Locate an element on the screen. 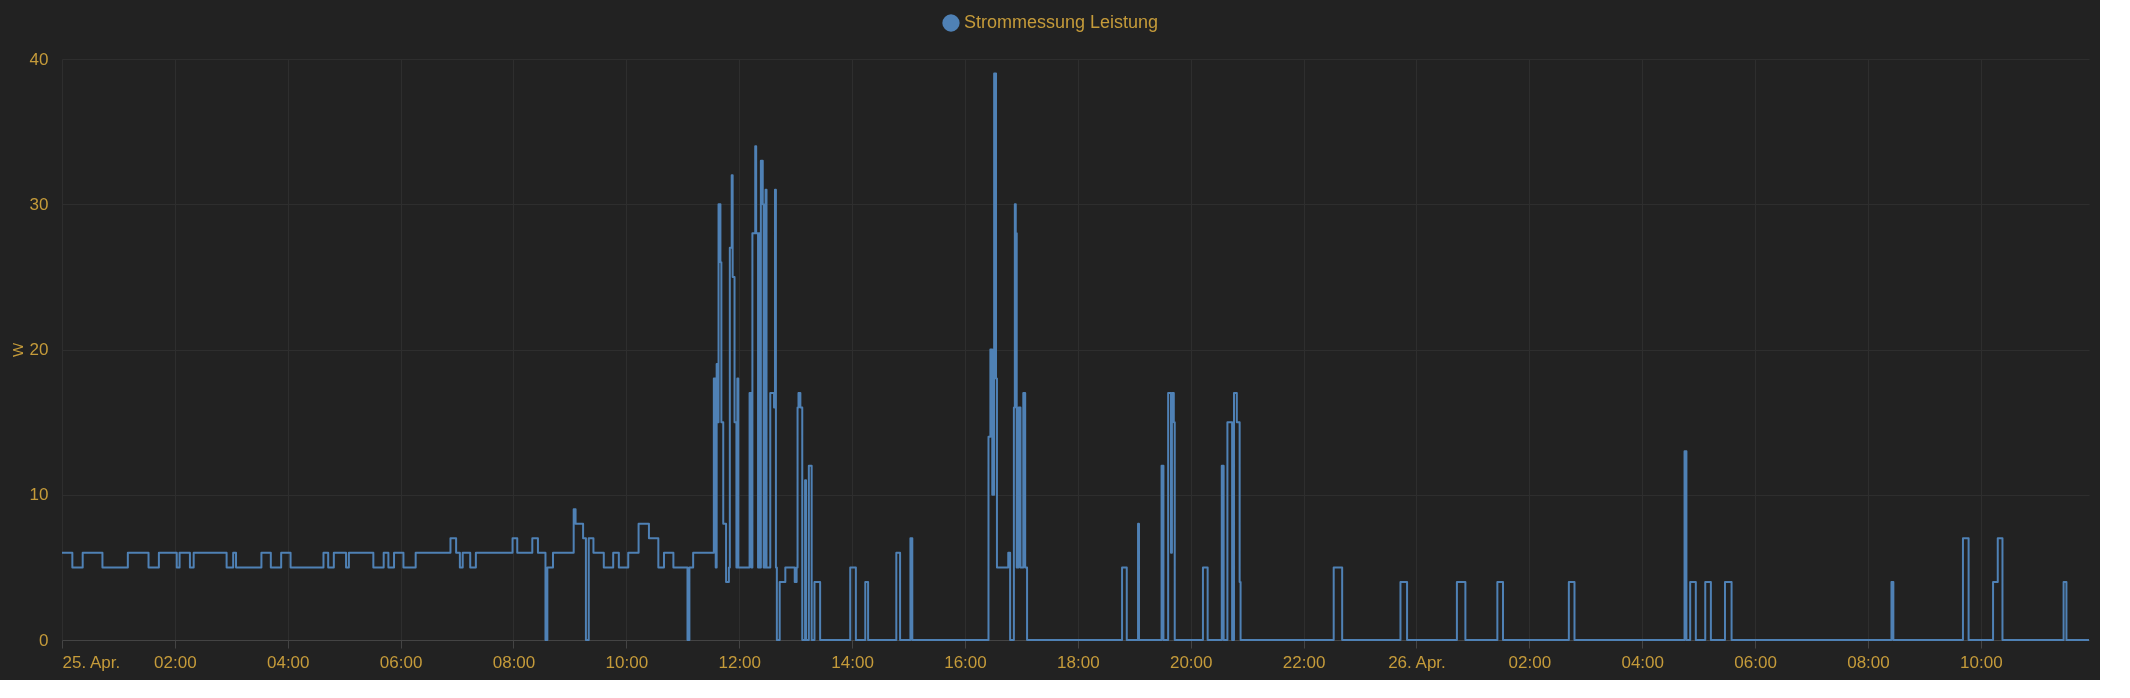 The height and width of the screenshot is (698, 2130). legend-label: Strommessung Leistung is located at coordinates (1061, 22).